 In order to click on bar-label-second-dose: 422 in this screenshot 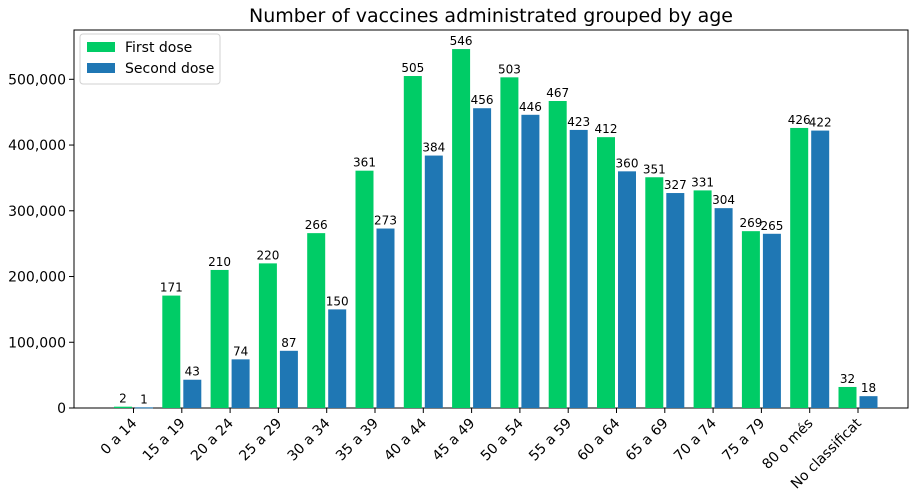, I will do `click(820, 123)`.